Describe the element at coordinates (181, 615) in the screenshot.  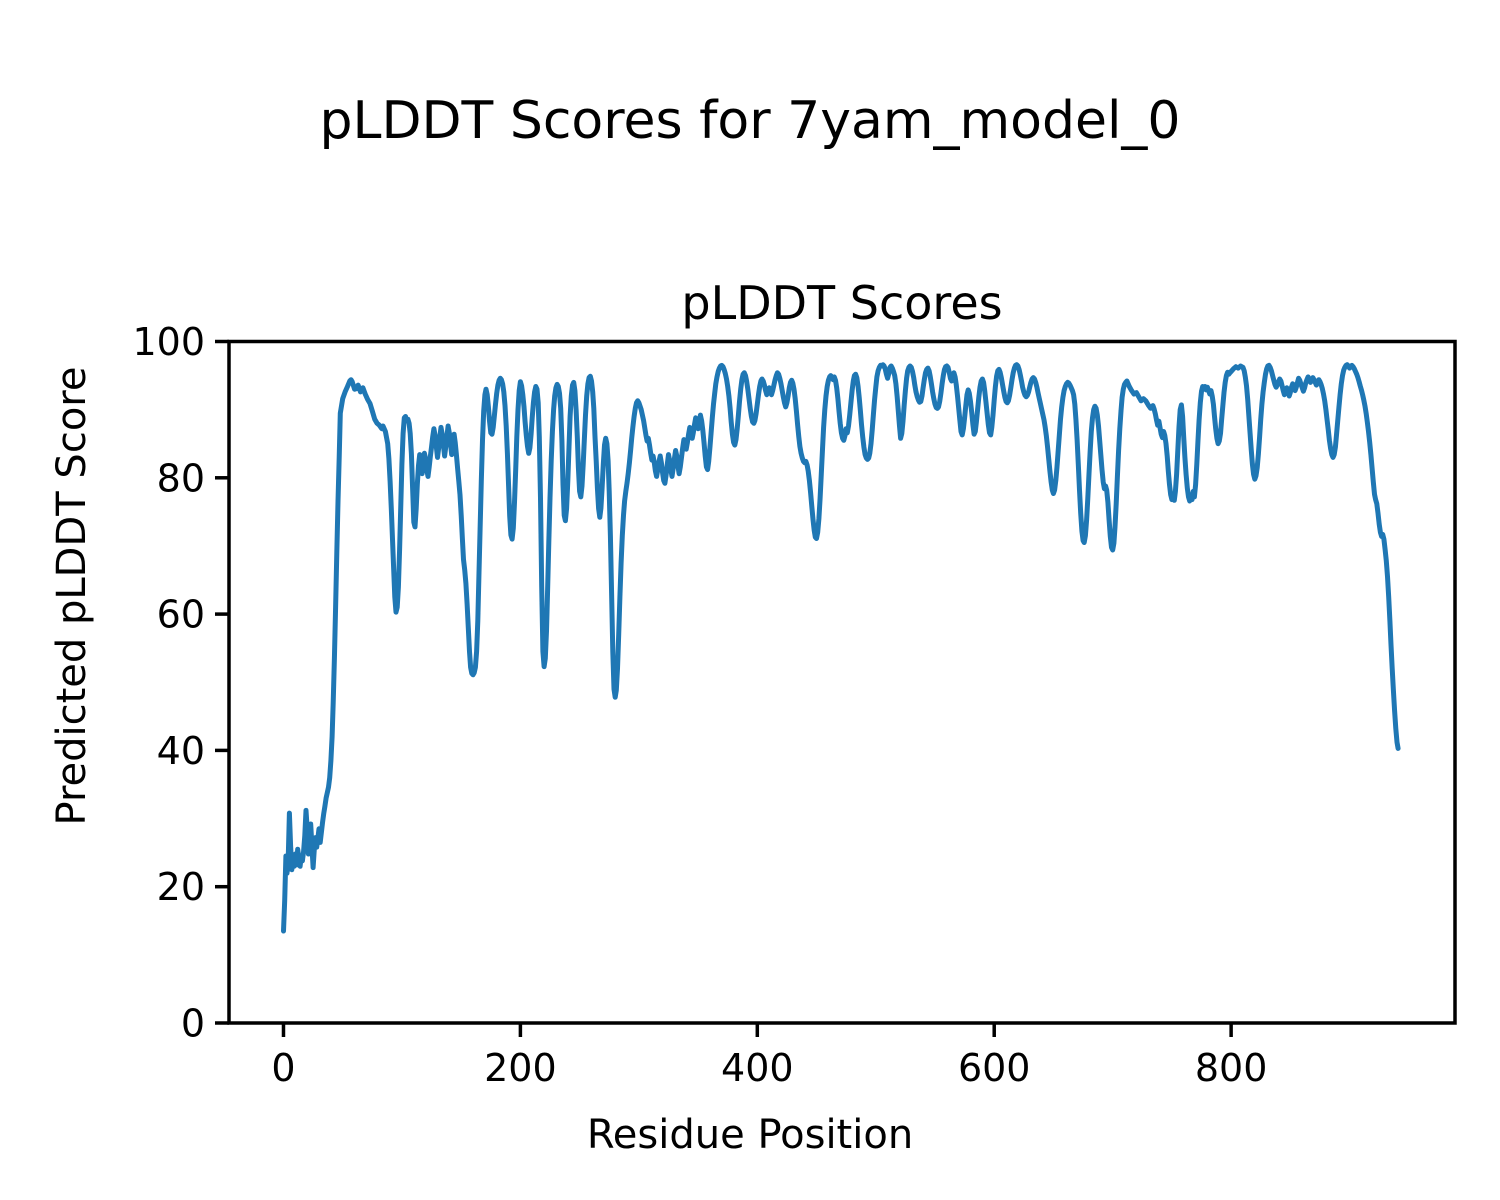
I see `y-tick-label: 60` at that location.